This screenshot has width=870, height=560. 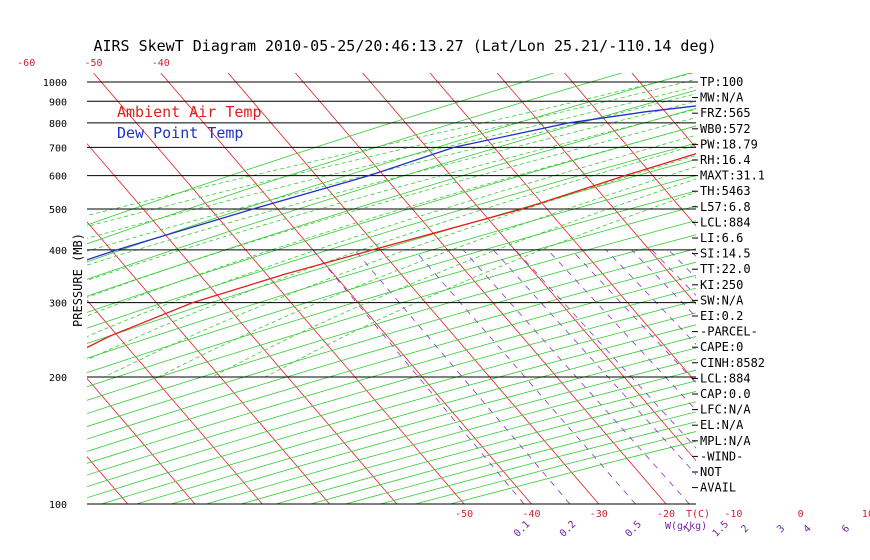 I want to click on stats-item: TH:5463, so click(x=725, y=191).